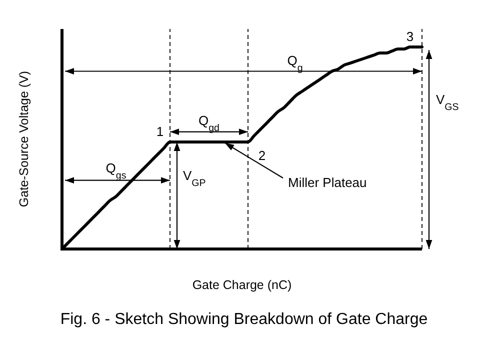  What do you see at coordinates (244, 319) in the screenshot?
I see `text: Fig. 6 - Sketch Showing Breakdown of Gate Charge` at bounding box center [244, 319].